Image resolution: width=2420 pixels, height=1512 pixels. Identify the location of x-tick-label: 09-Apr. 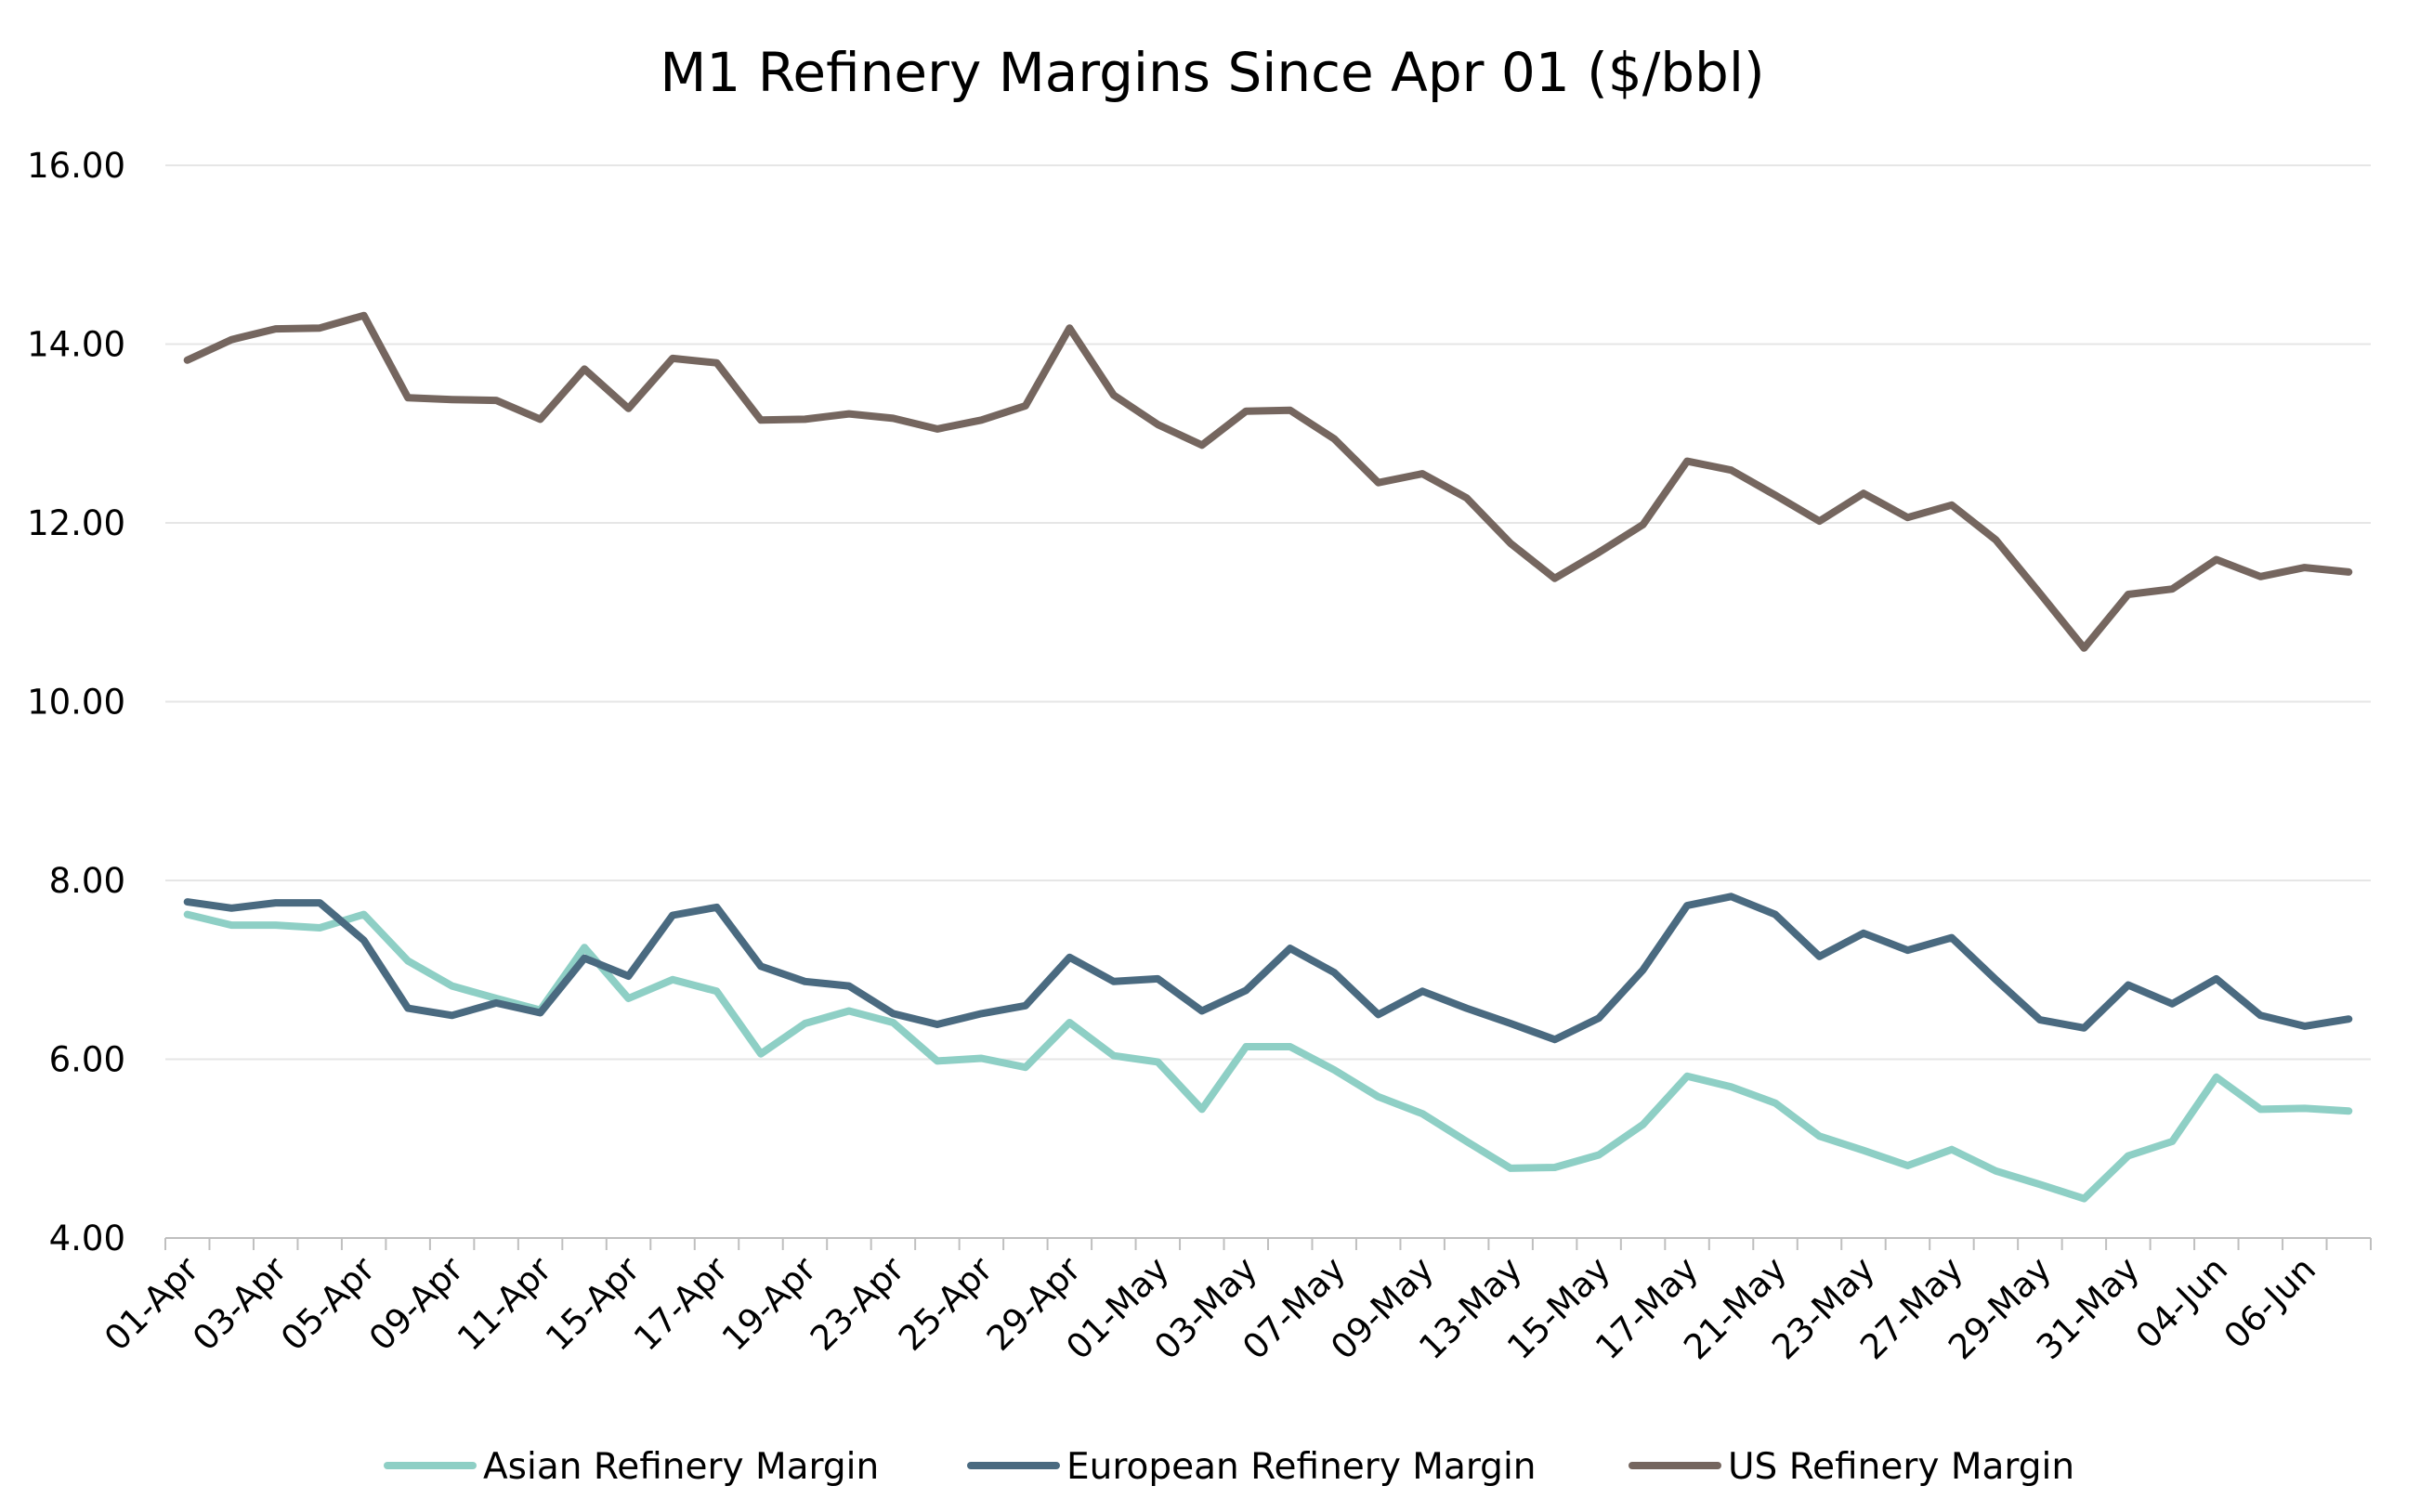
(416, 1303).